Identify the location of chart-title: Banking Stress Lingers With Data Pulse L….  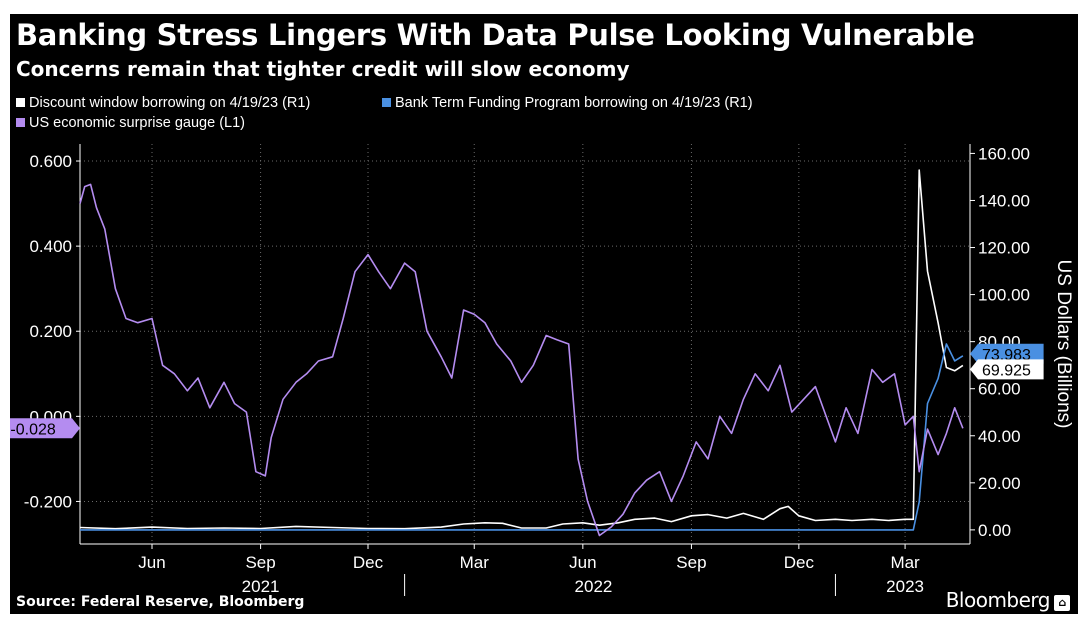
(495, 35).